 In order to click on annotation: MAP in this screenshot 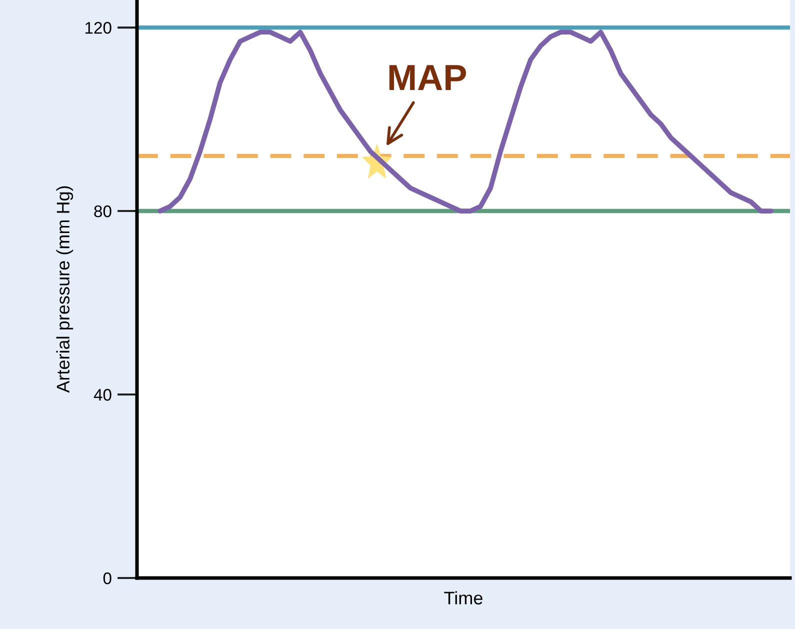, I will do `click(427, 77)`.